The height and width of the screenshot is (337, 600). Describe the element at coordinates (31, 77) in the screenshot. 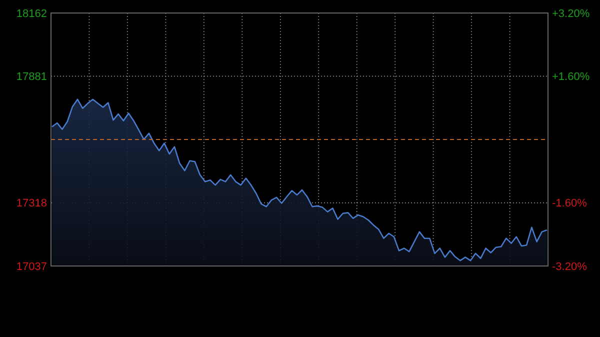

I see `y-tick-label: 17881` at that location.